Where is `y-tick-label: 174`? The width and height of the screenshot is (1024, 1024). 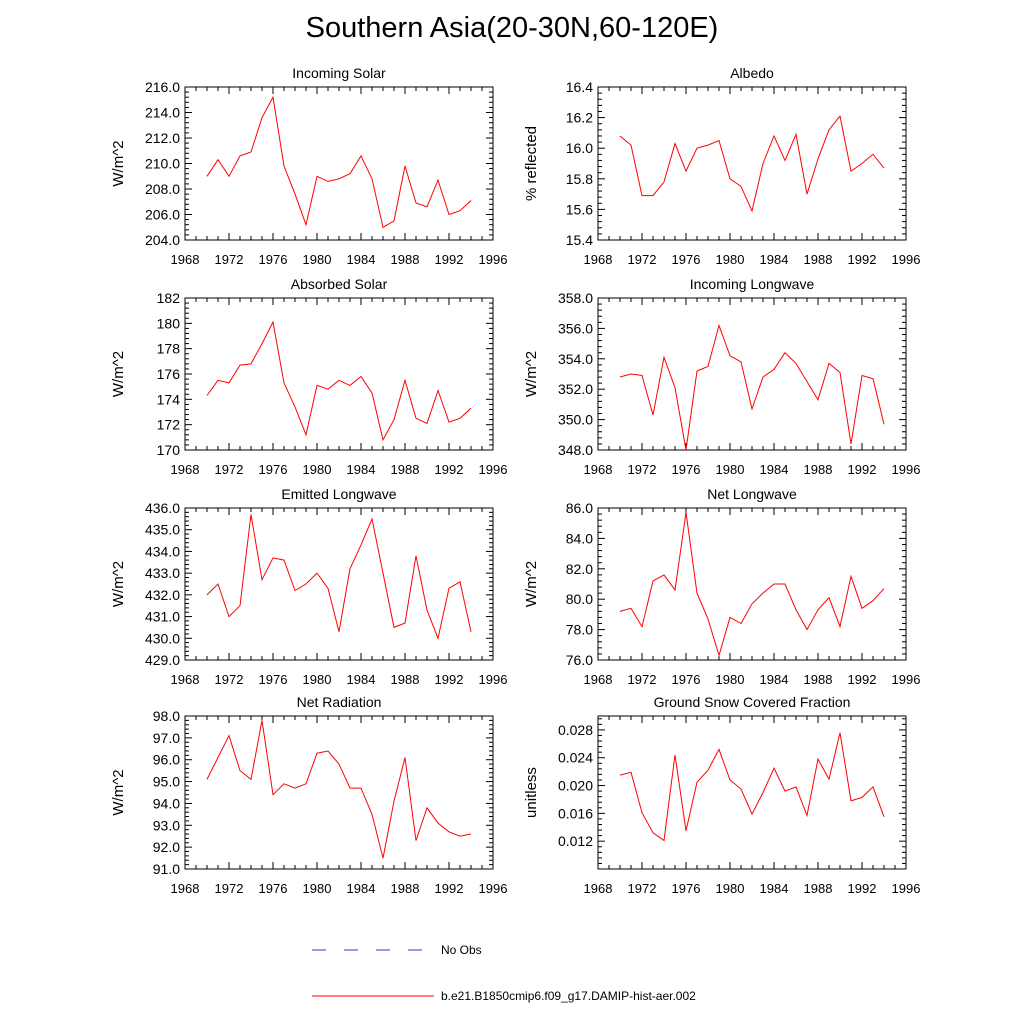
y-tick-label: 174 is located at coordinates (169, 399).